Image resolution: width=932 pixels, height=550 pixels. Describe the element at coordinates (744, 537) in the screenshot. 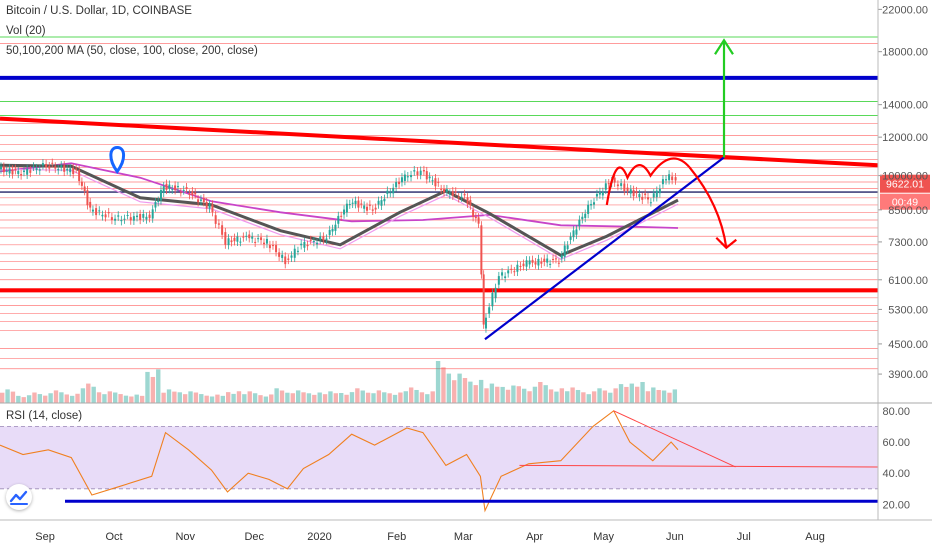

I see `x-tick-label: Jul` at that location.